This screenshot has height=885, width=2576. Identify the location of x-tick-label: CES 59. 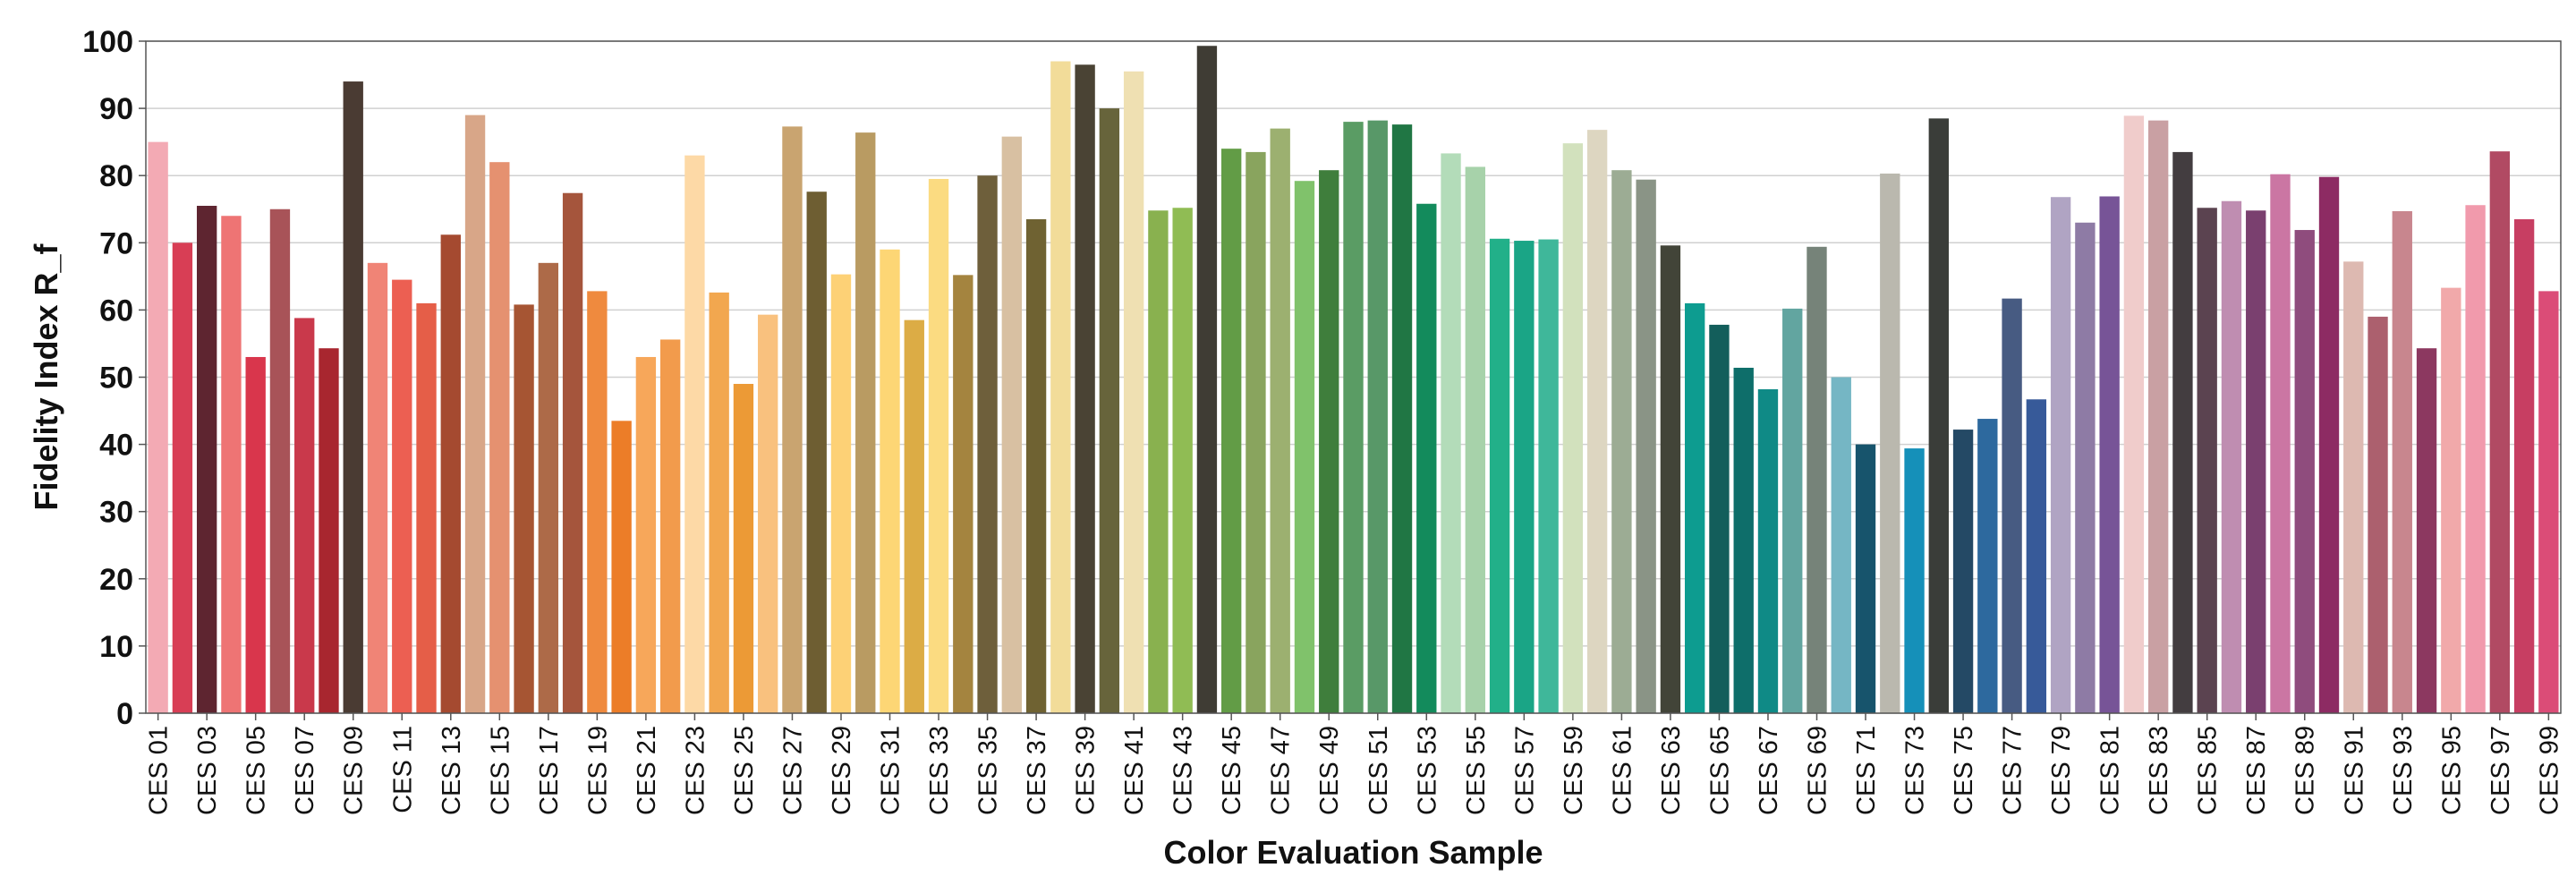
(1574, 771).